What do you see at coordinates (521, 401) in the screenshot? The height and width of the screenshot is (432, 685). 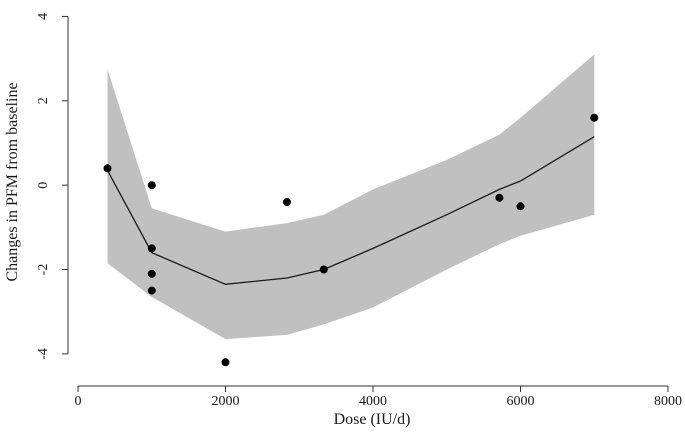 I see `x-tick-label: 6000` at bounding box center [521, 401].